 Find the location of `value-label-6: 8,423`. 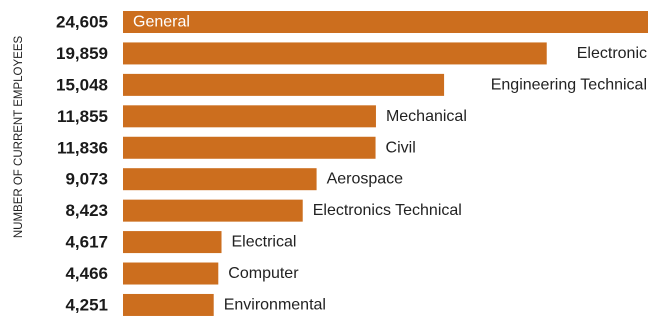

value-label-6: 8,423 is located at coordinates (86, 210).